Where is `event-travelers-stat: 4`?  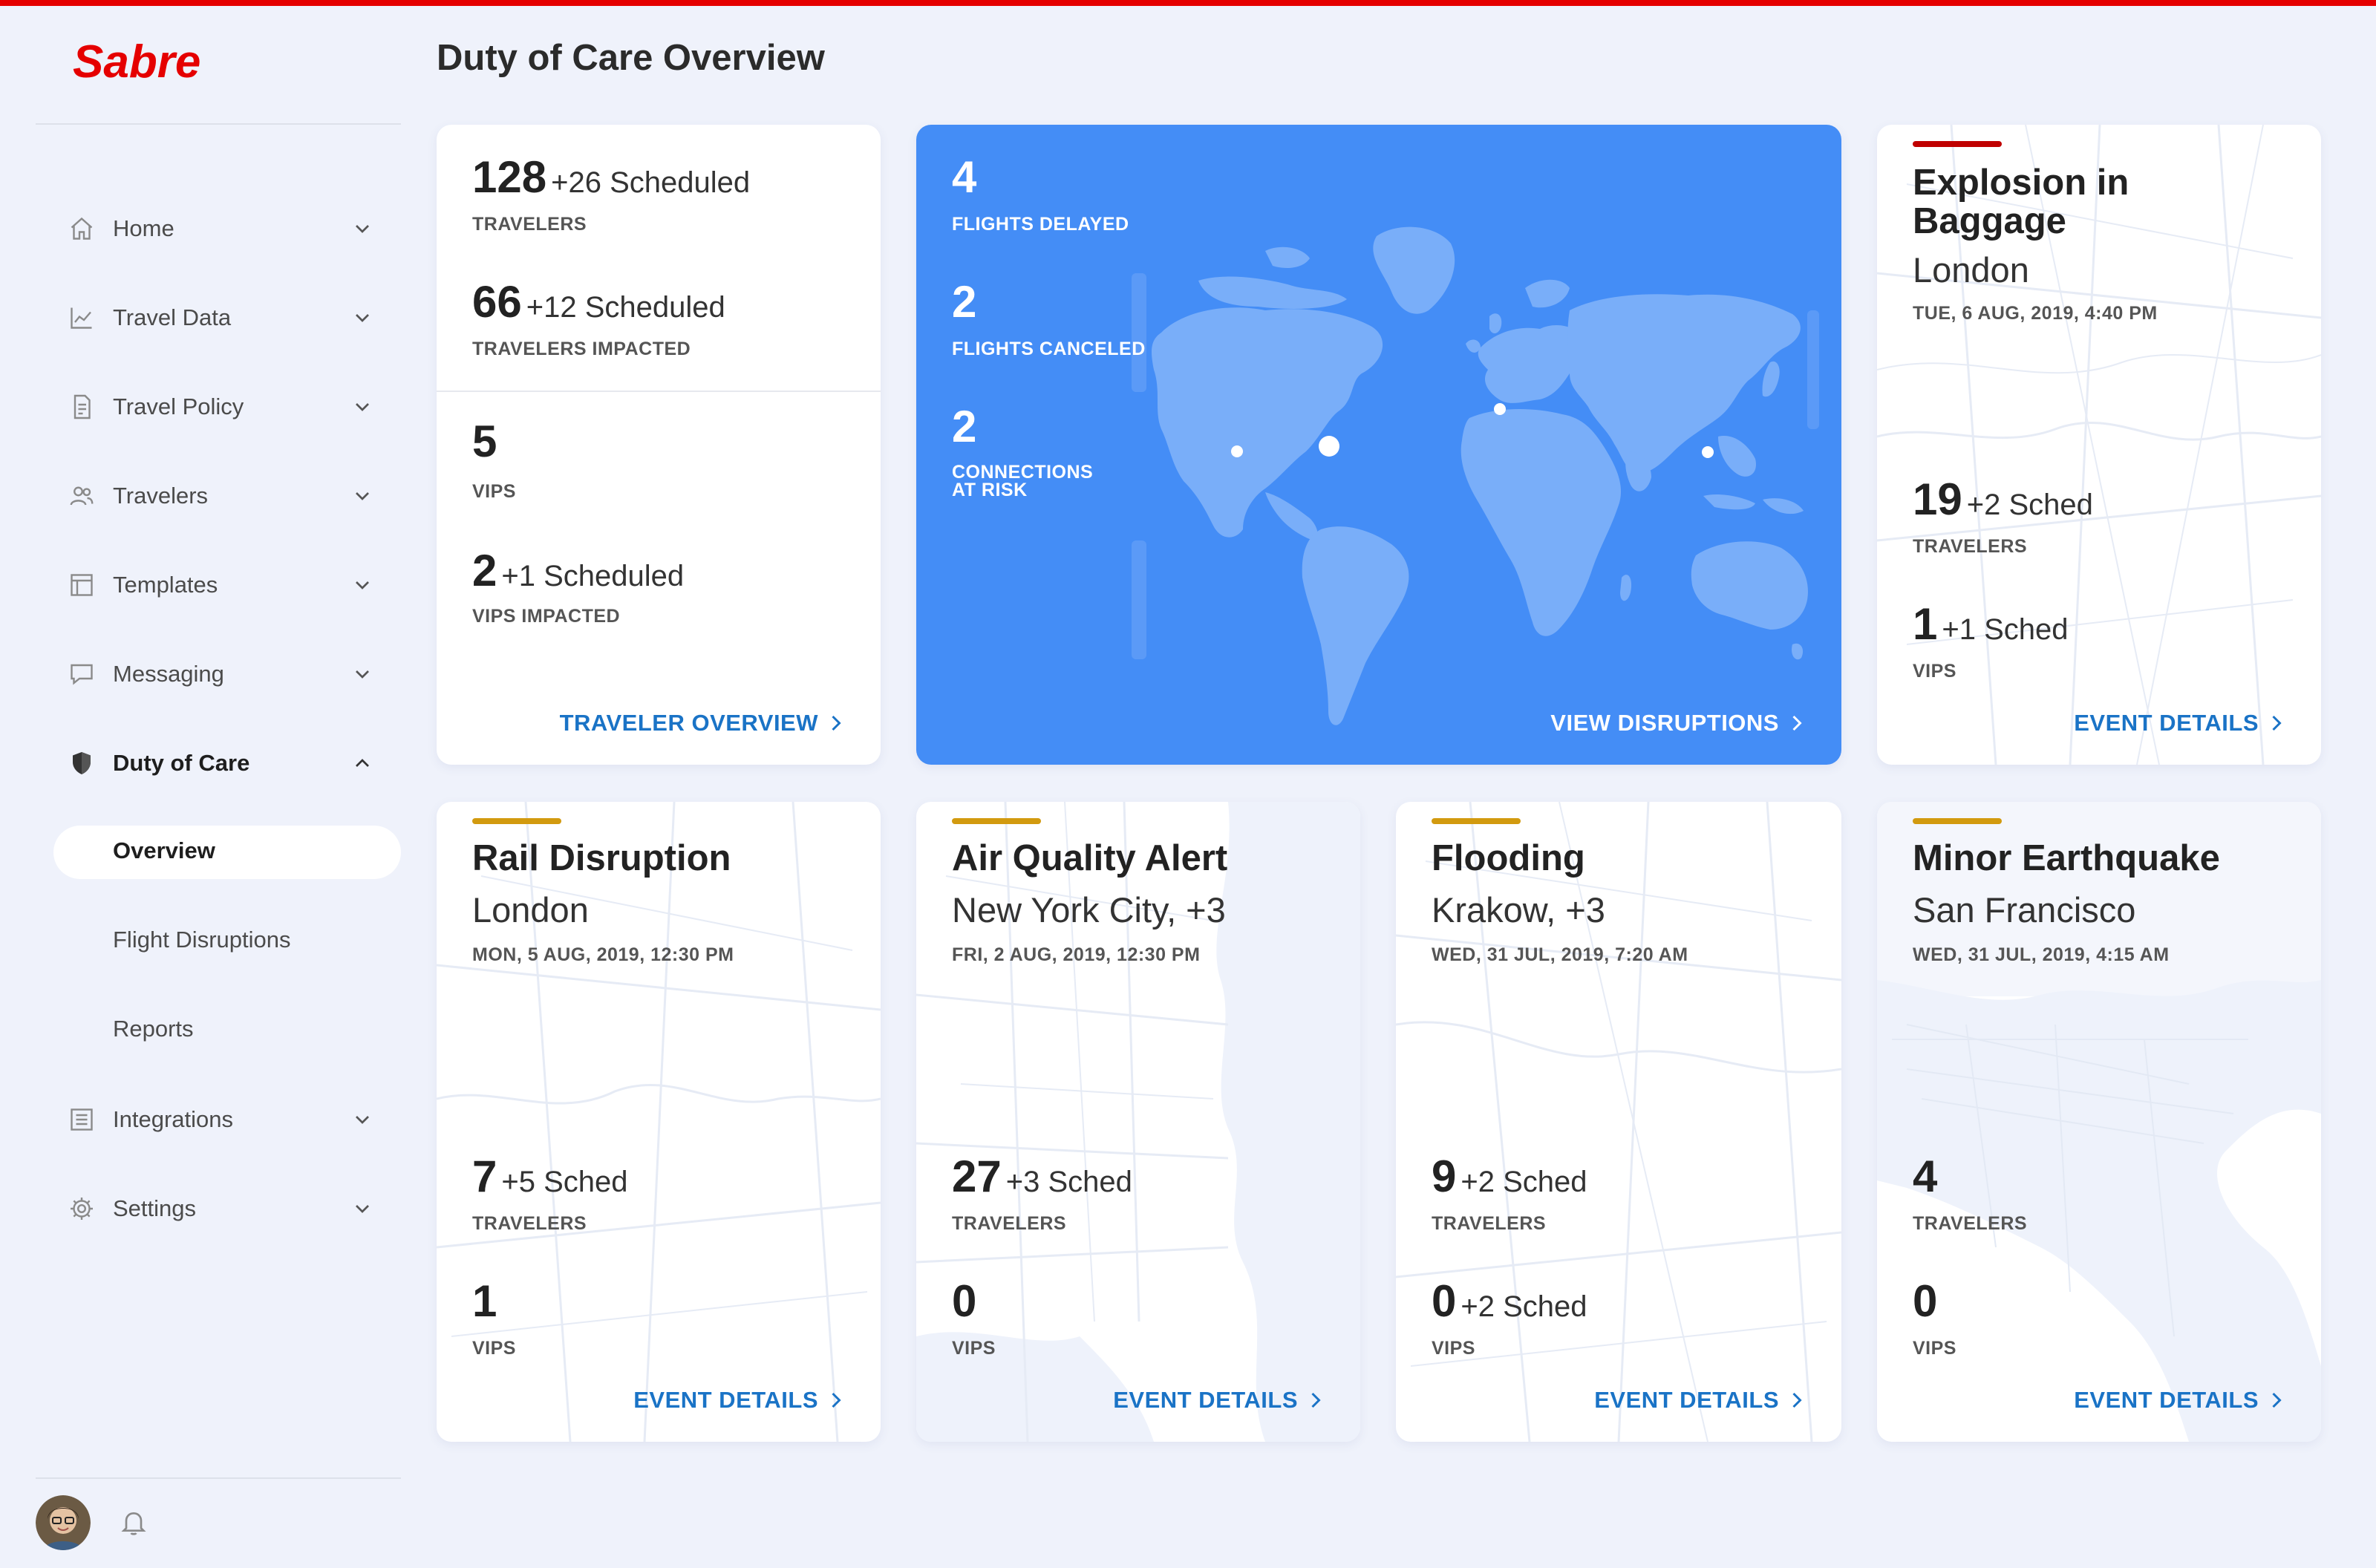
event-travelers-stat: 4 is located at coordinates (1928, 1176).